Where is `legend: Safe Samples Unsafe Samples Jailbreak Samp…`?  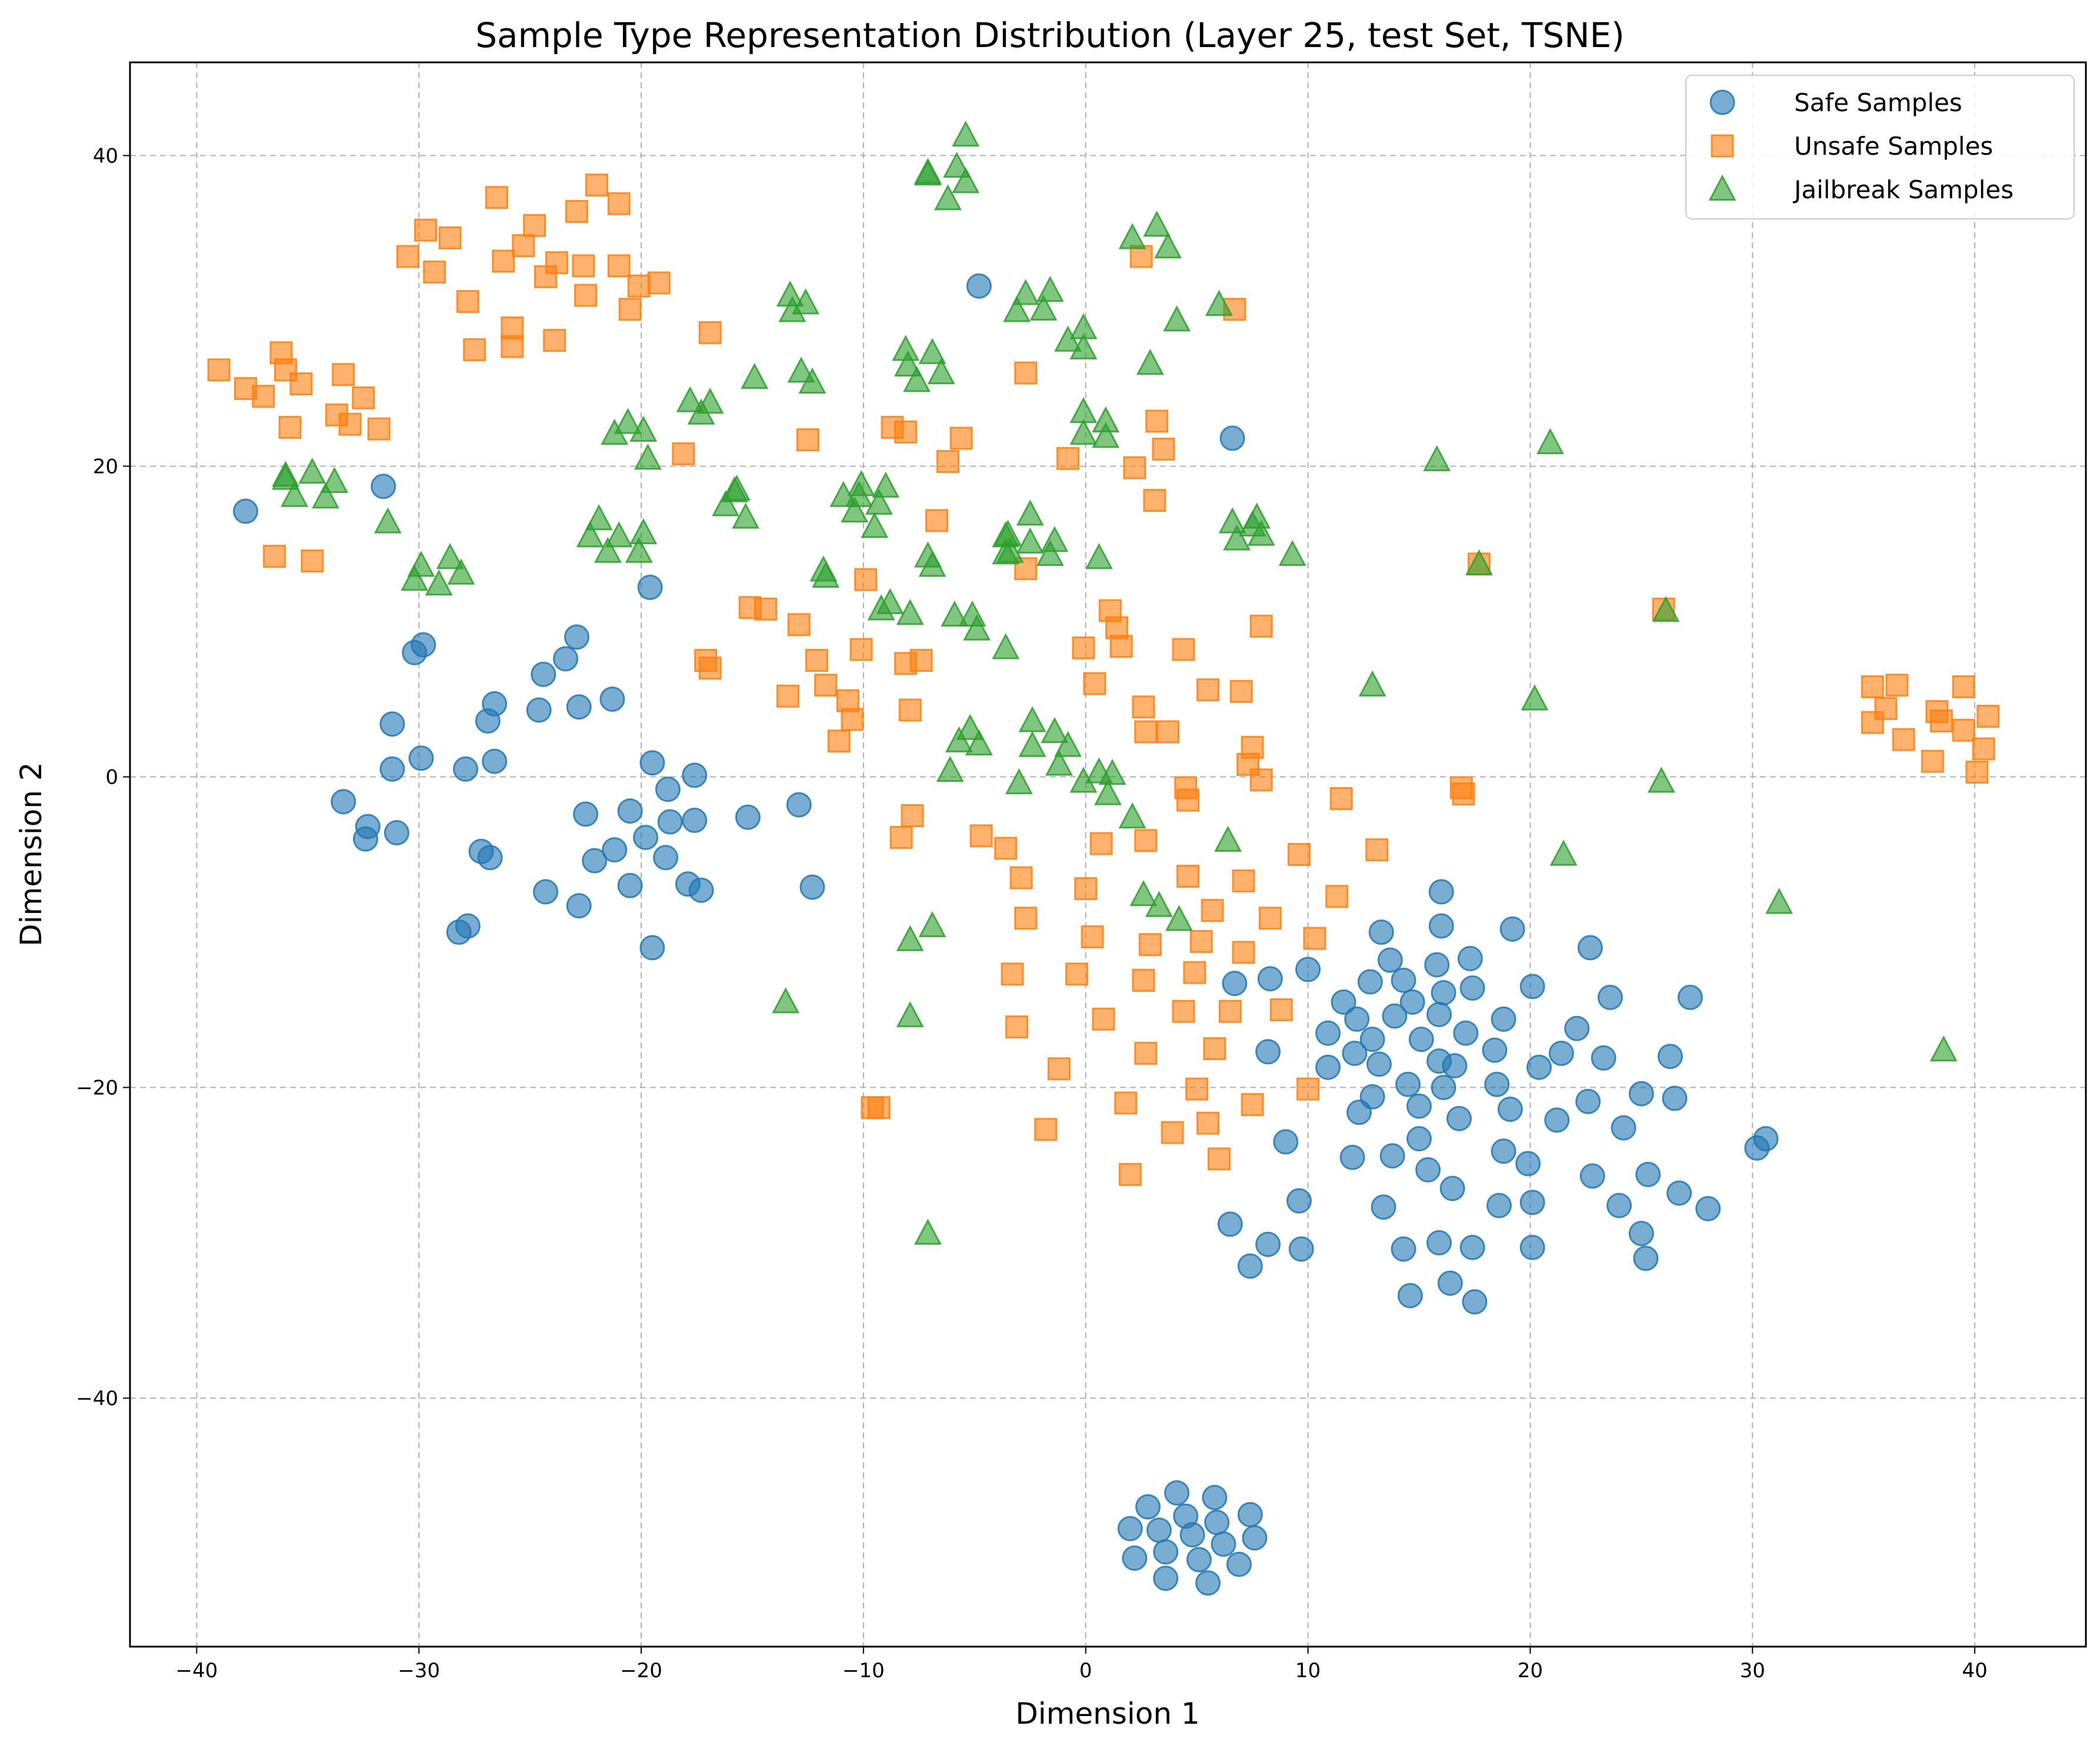 legend: Safe Samples Unsafe Samples Jailbreak Samp… is located at coordinates (1880, 147).